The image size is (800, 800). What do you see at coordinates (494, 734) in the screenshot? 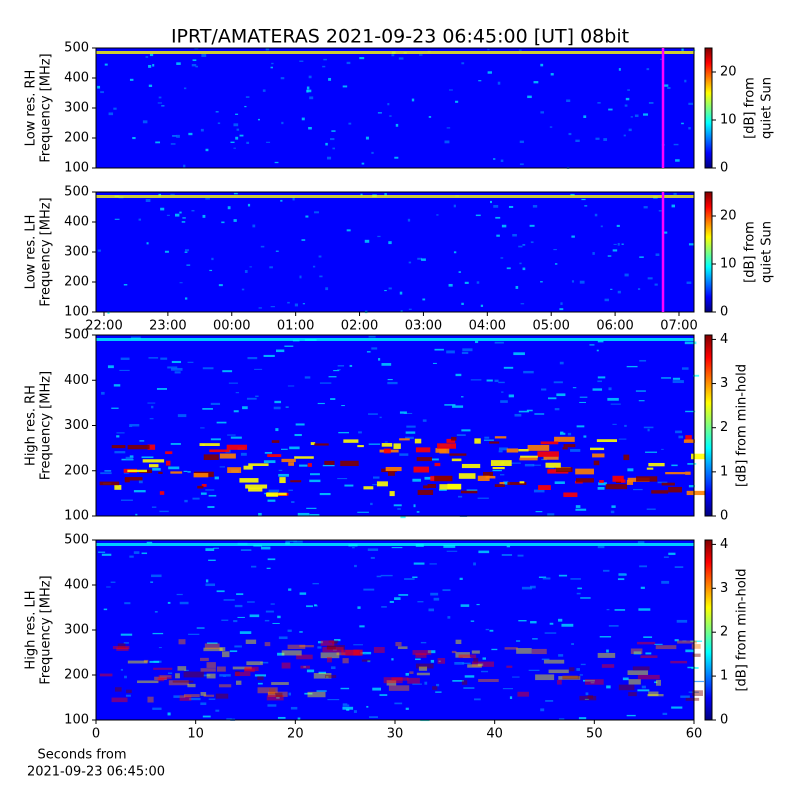
I see `x-tick-label: 40` at bounding box center [494, 734].